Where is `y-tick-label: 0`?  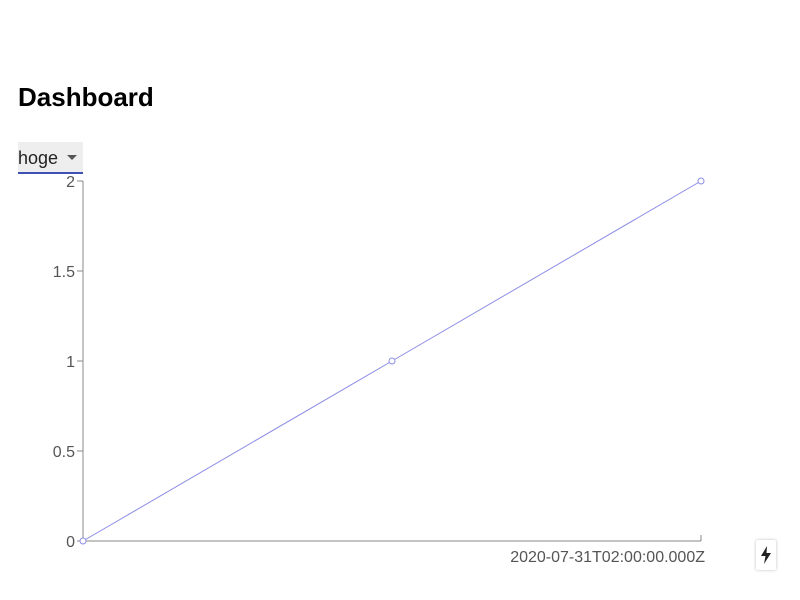 y-tick-label: 0 is located at coordinates (70, 542).